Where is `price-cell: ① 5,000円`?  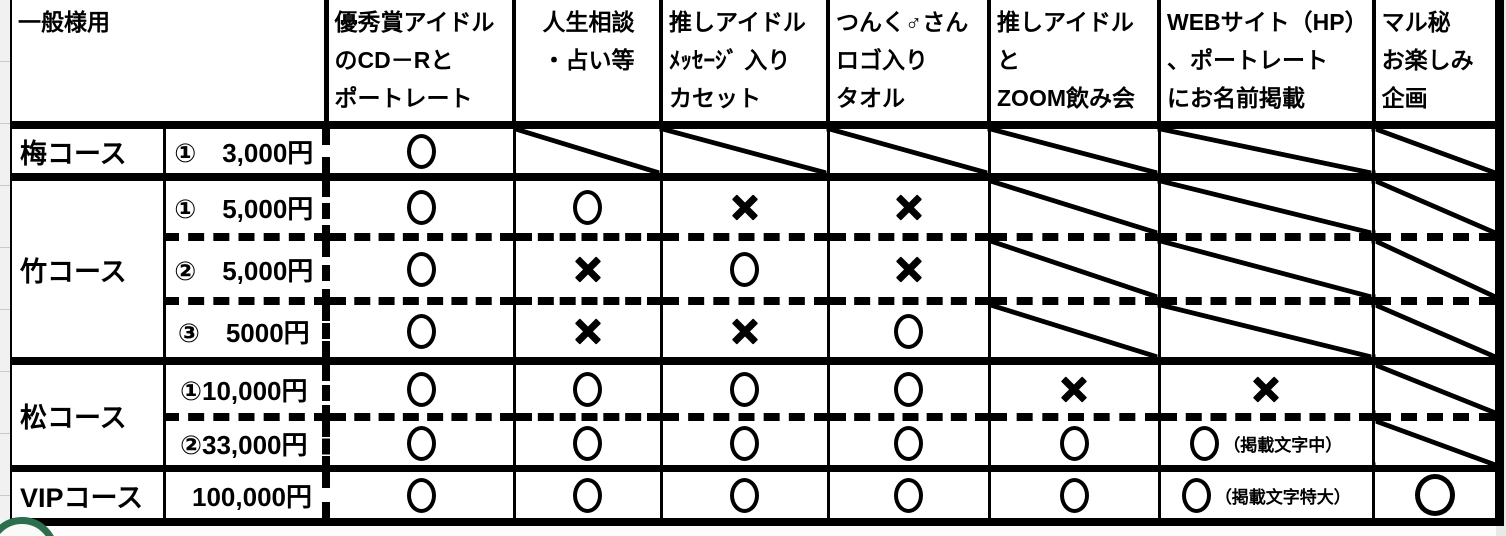 price-cell: ① 5,000円 is located at coordinates (247, 209).